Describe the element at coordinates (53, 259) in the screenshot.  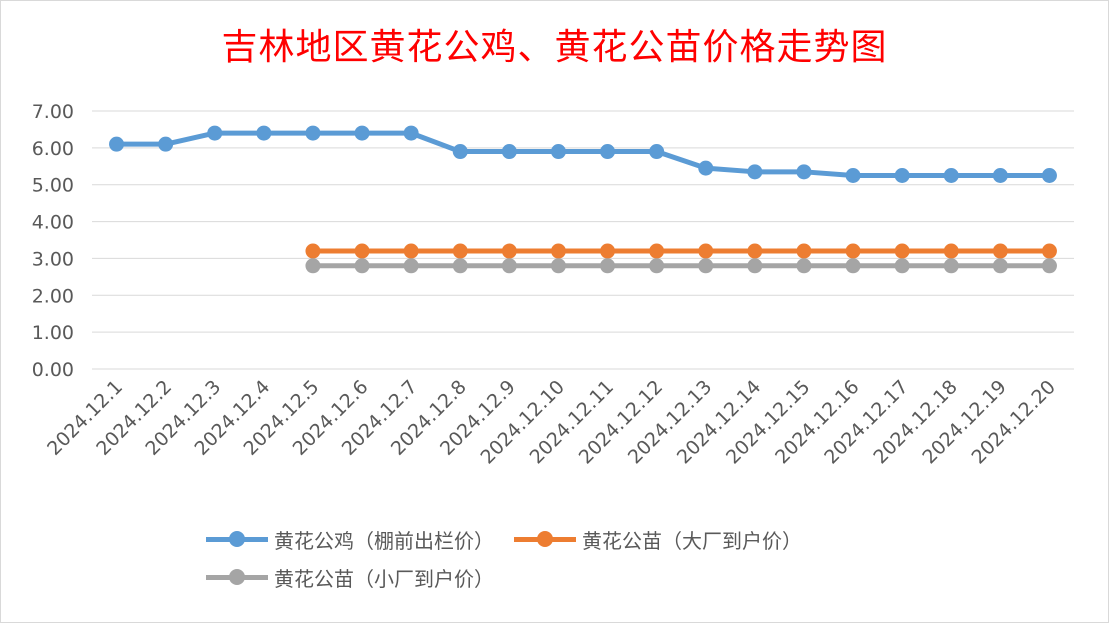
I see `y-tick-label: 3.00` at that location.